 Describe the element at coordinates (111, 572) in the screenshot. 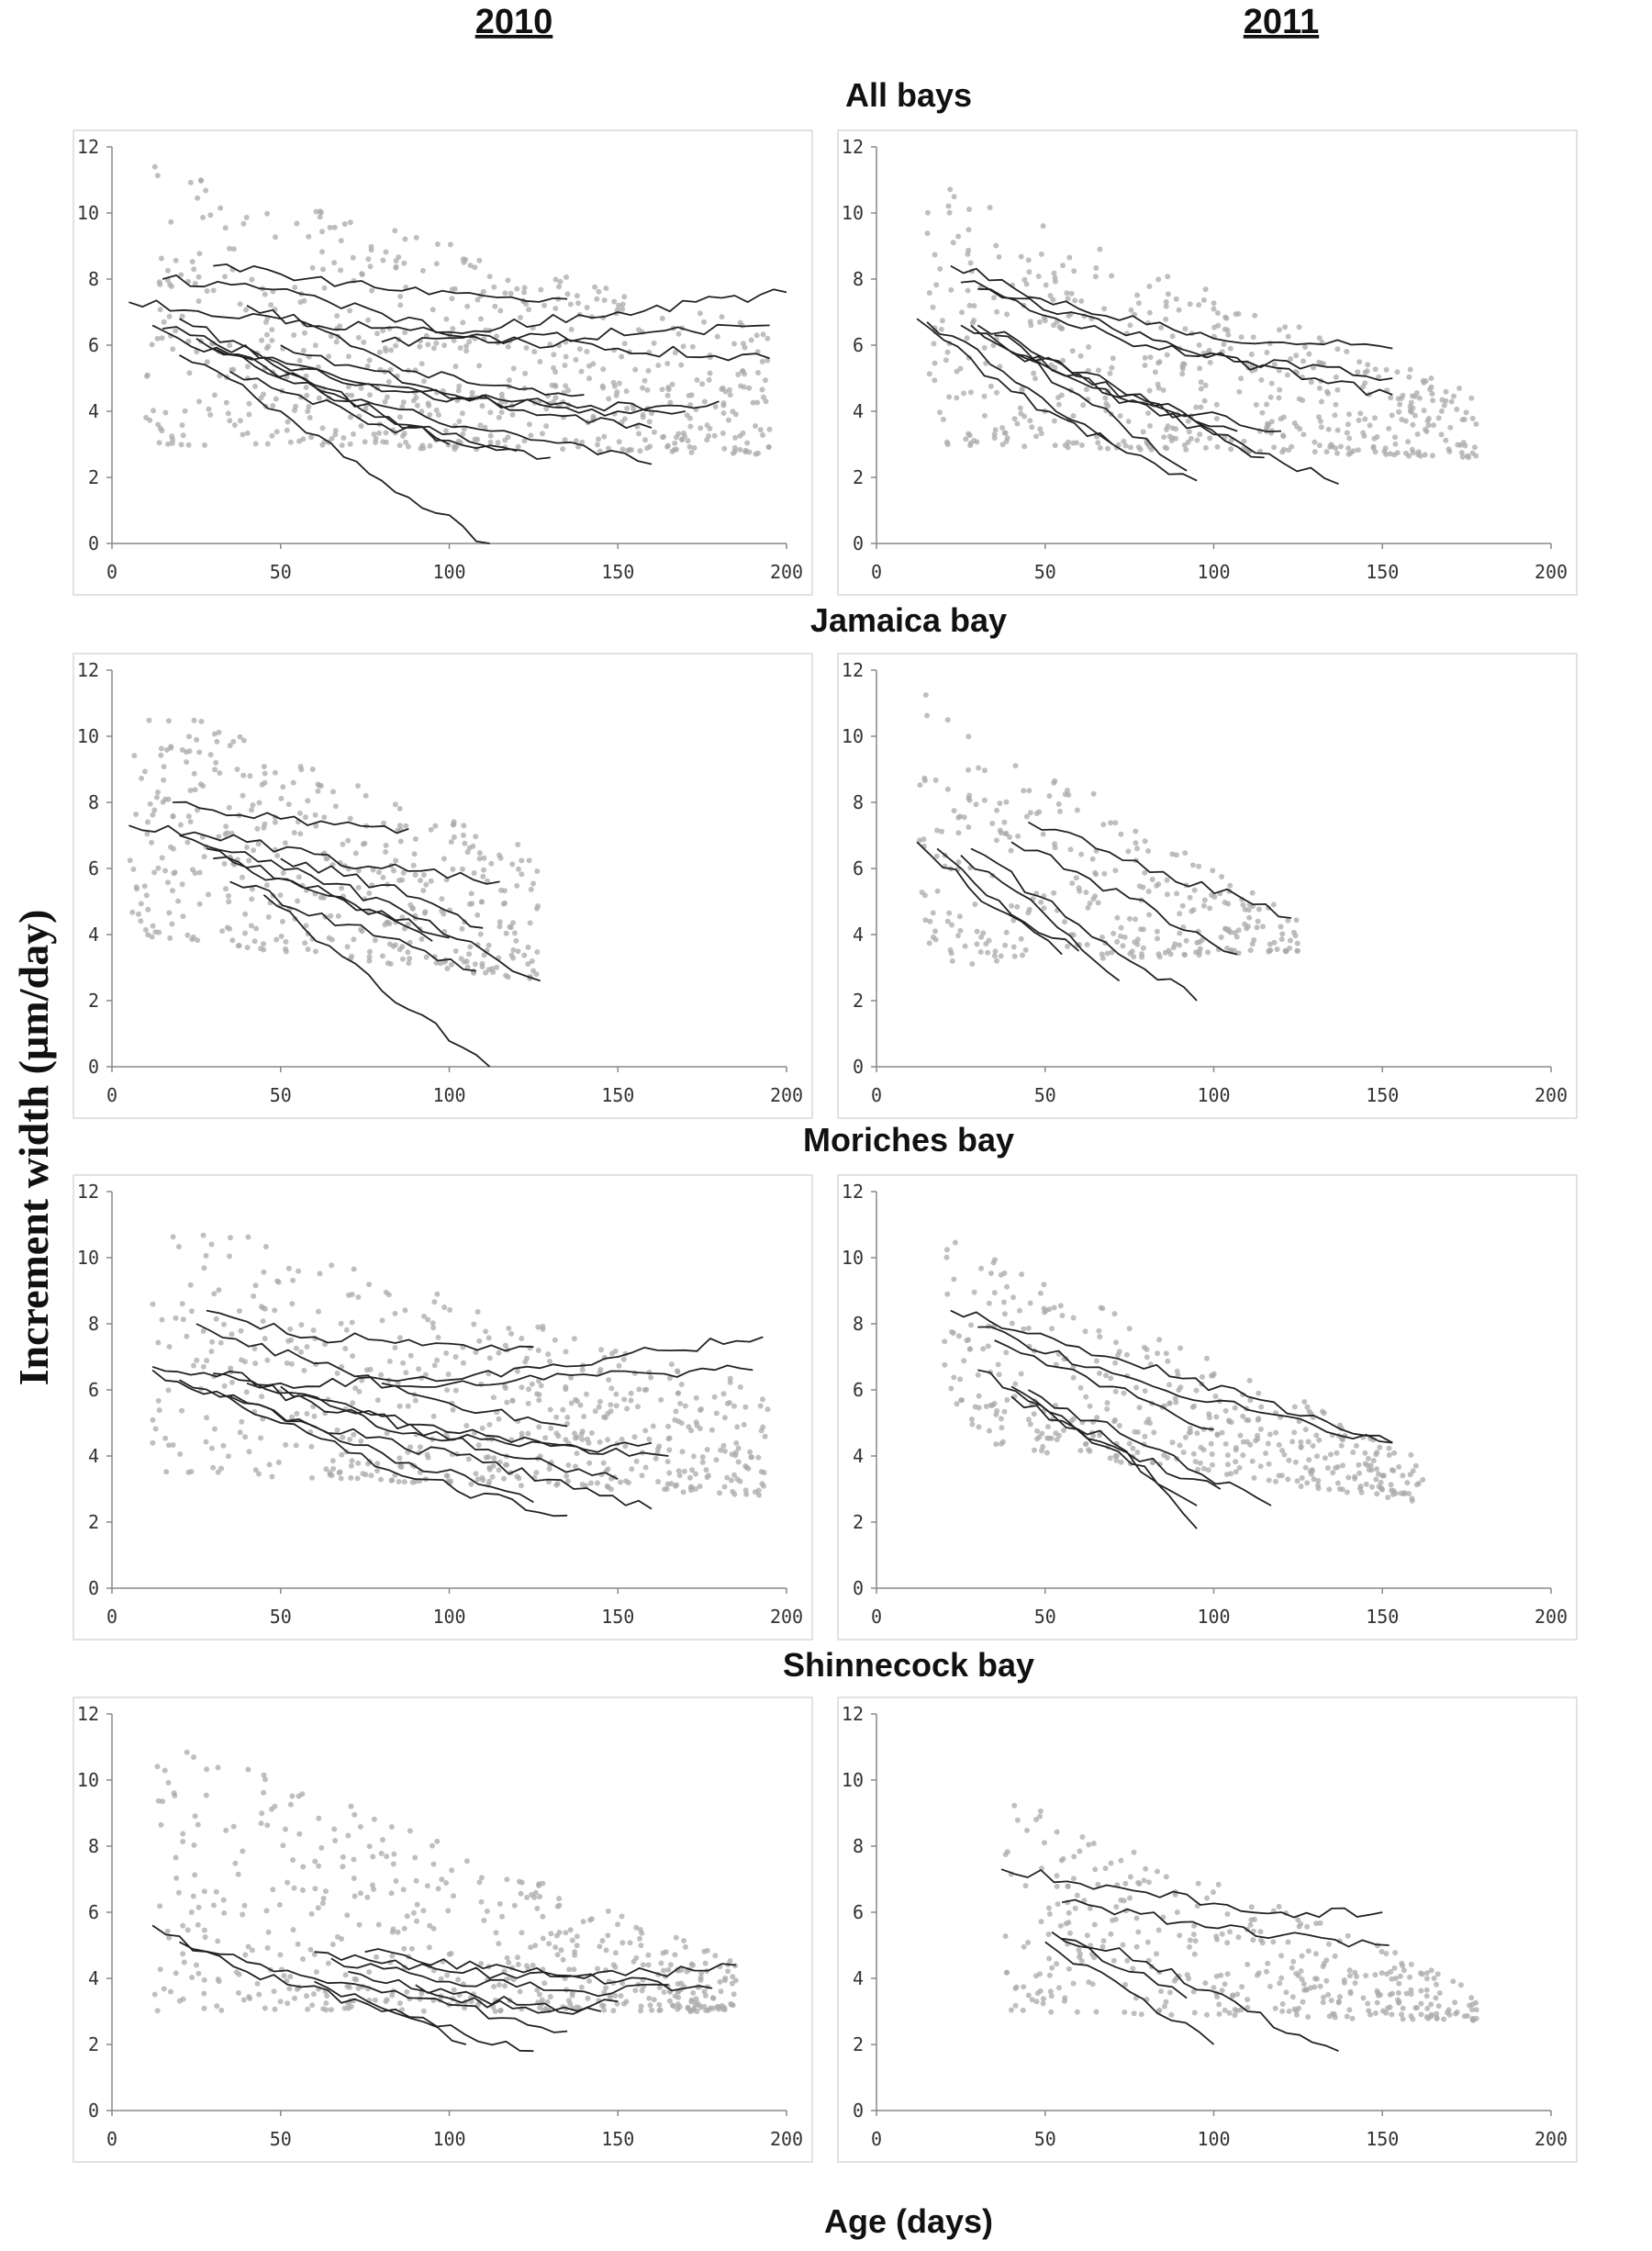

I see `x-tick-label: 0` at that location.